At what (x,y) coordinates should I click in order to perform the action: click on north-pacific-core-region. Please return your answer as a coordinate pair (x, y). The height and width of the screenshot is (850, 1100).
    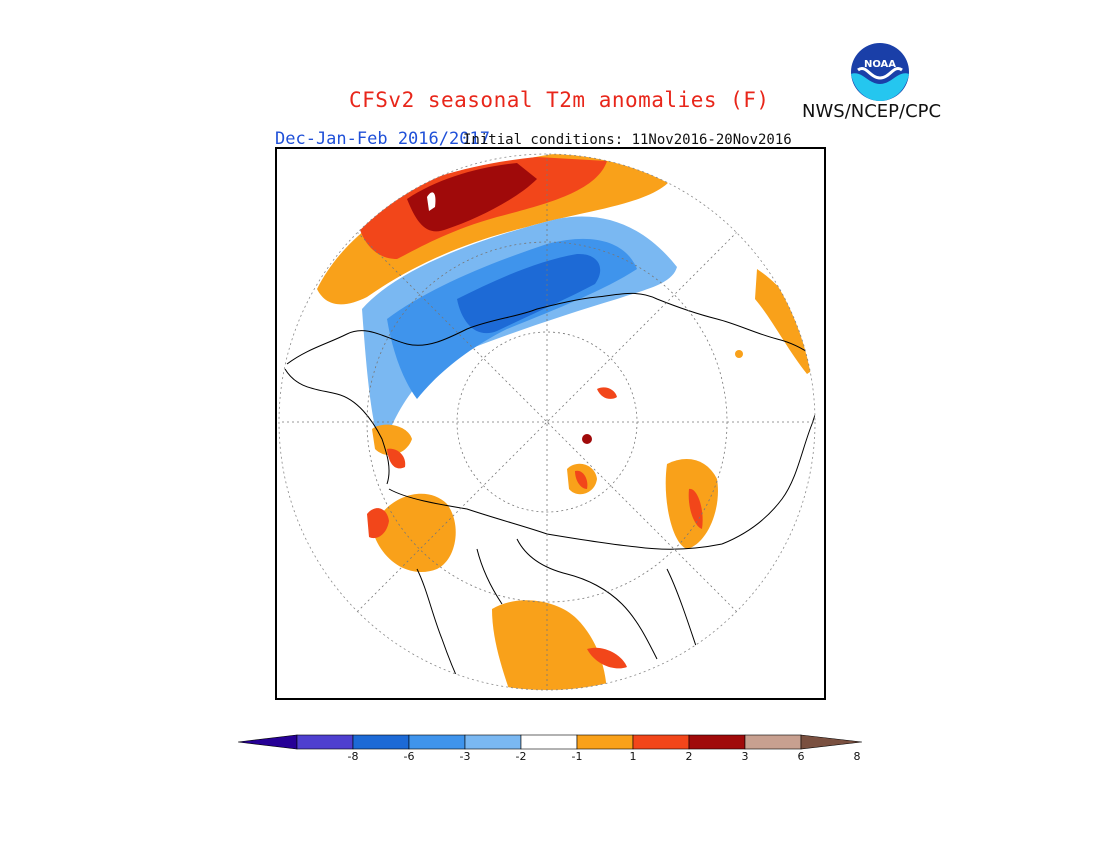
    Looking at the image, I should click on (472, 197).